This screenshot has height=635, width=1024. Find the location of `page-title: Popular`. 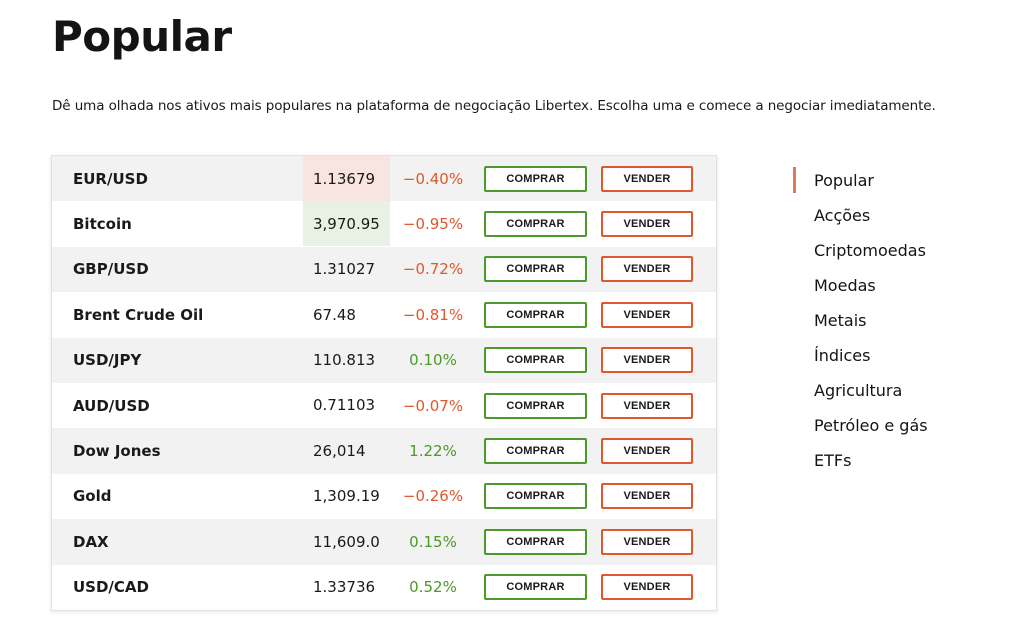

page-title: Popular is located at coordinates (142, 36).